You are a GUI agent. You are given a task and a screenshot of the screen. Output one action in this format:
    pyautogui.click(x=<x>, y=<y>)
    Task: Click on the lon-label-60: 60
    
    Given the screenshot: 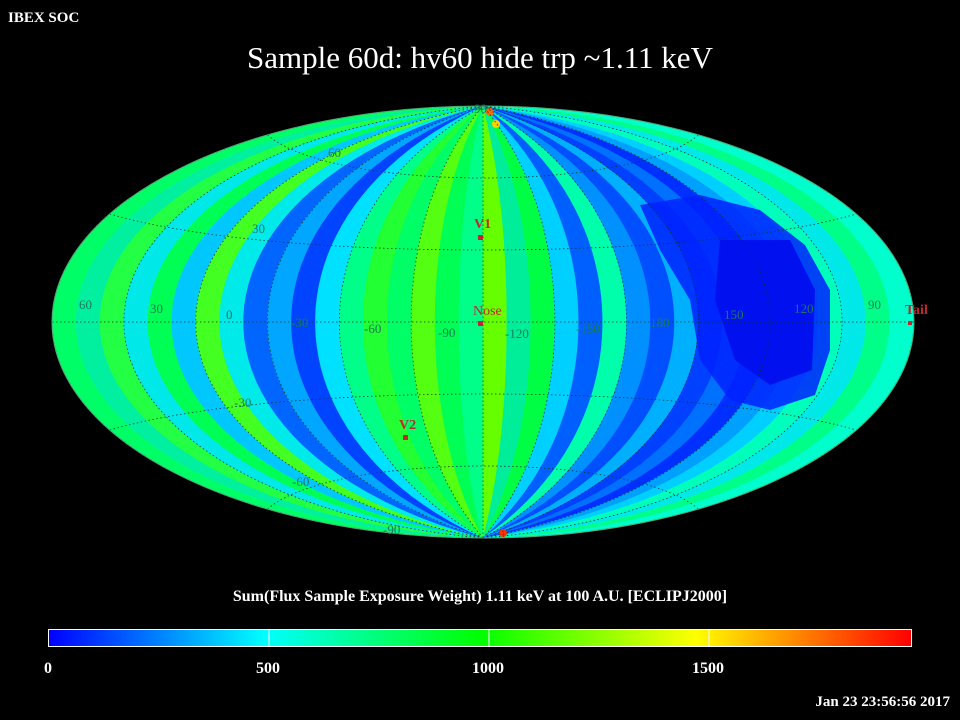 What is the action you would take?
    pyautogui.click(x=85, y=304)
    